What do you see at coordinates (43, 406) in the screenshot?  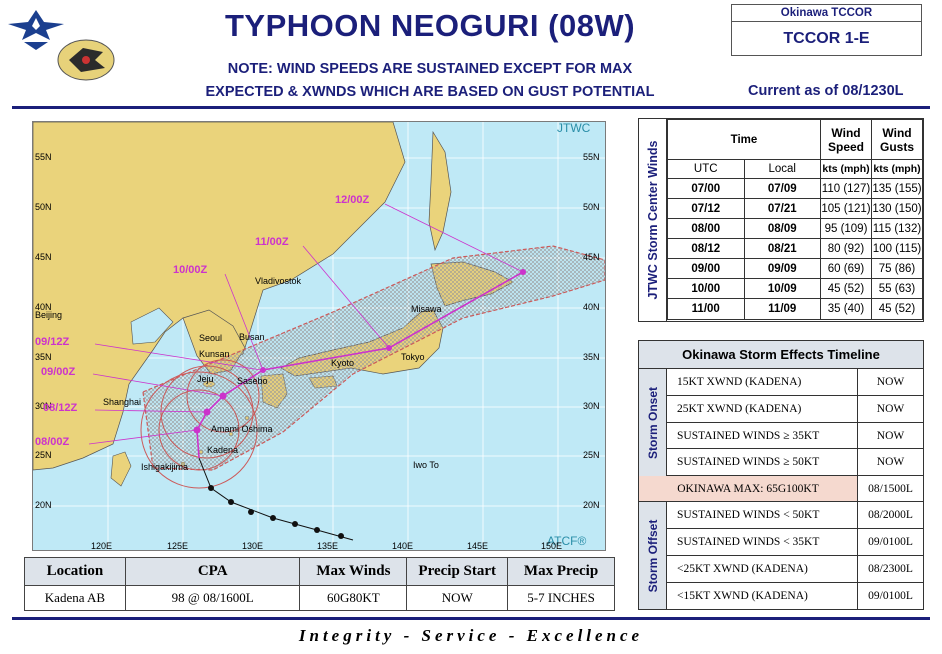 I see `lat-label-left: 30N` at bounding box center [43, 406].